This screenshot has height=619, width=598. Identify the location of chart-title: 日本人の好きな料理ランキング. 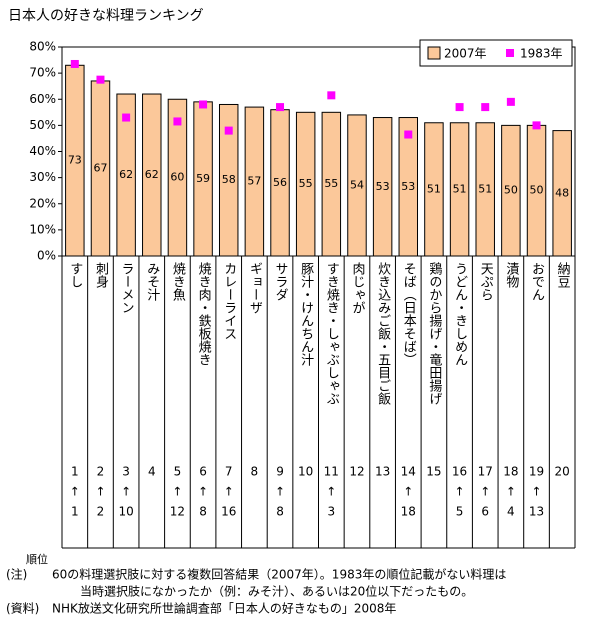
(106, 16).